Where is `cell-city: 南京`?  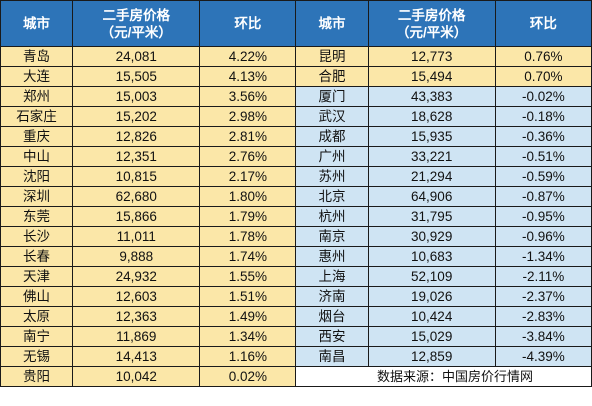
cell-city: 南京 is located at coordinates (332, 236).